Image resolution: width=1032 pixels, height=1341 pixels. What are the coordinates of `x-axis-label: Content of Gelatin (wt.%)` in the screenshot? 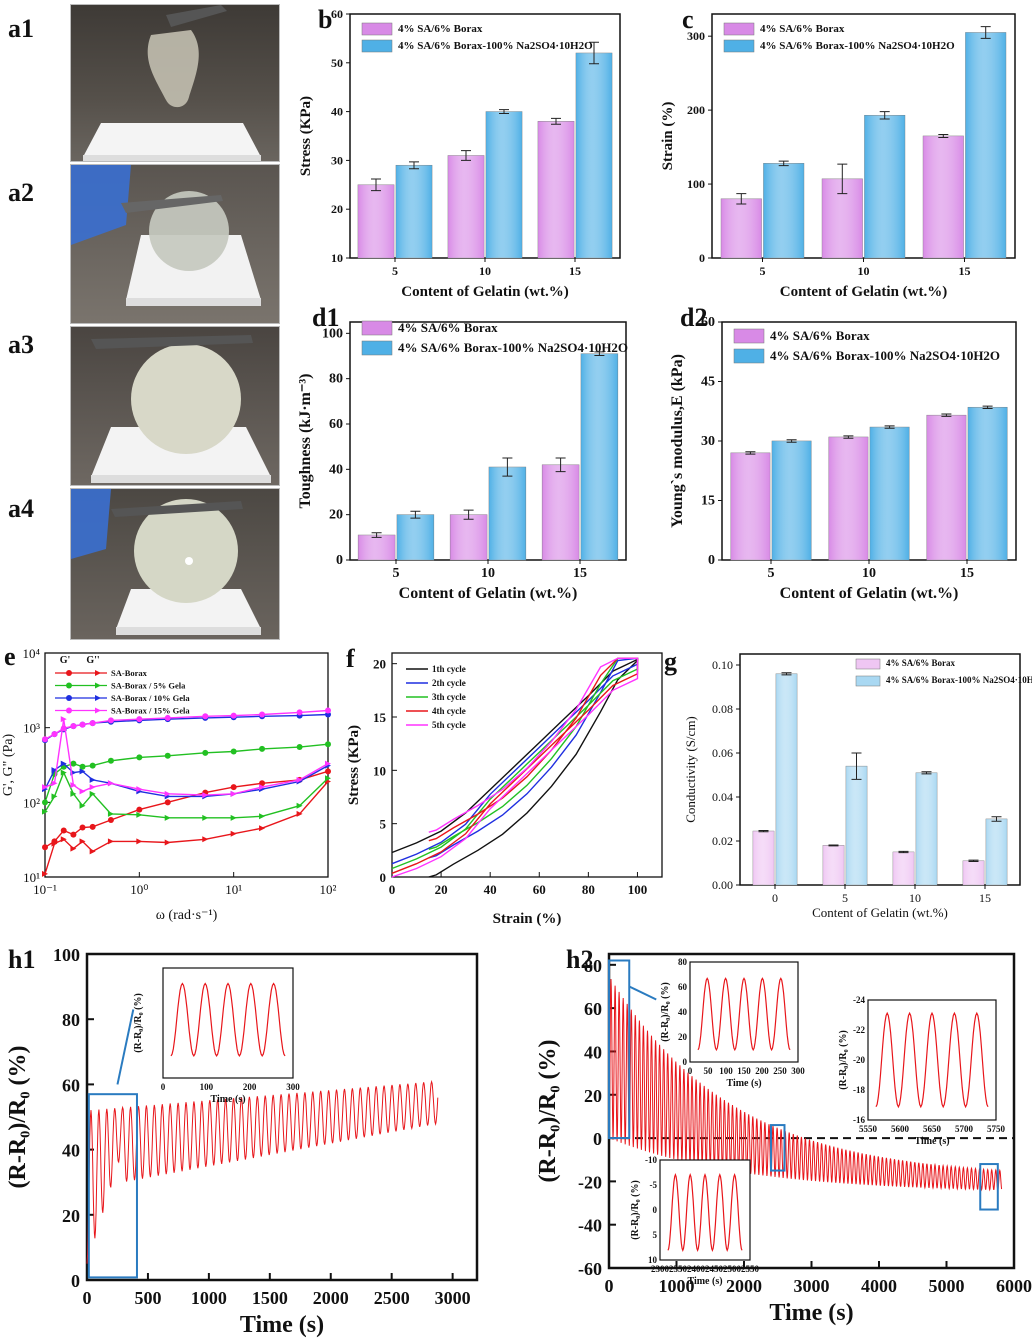 It's located at (488, 593).